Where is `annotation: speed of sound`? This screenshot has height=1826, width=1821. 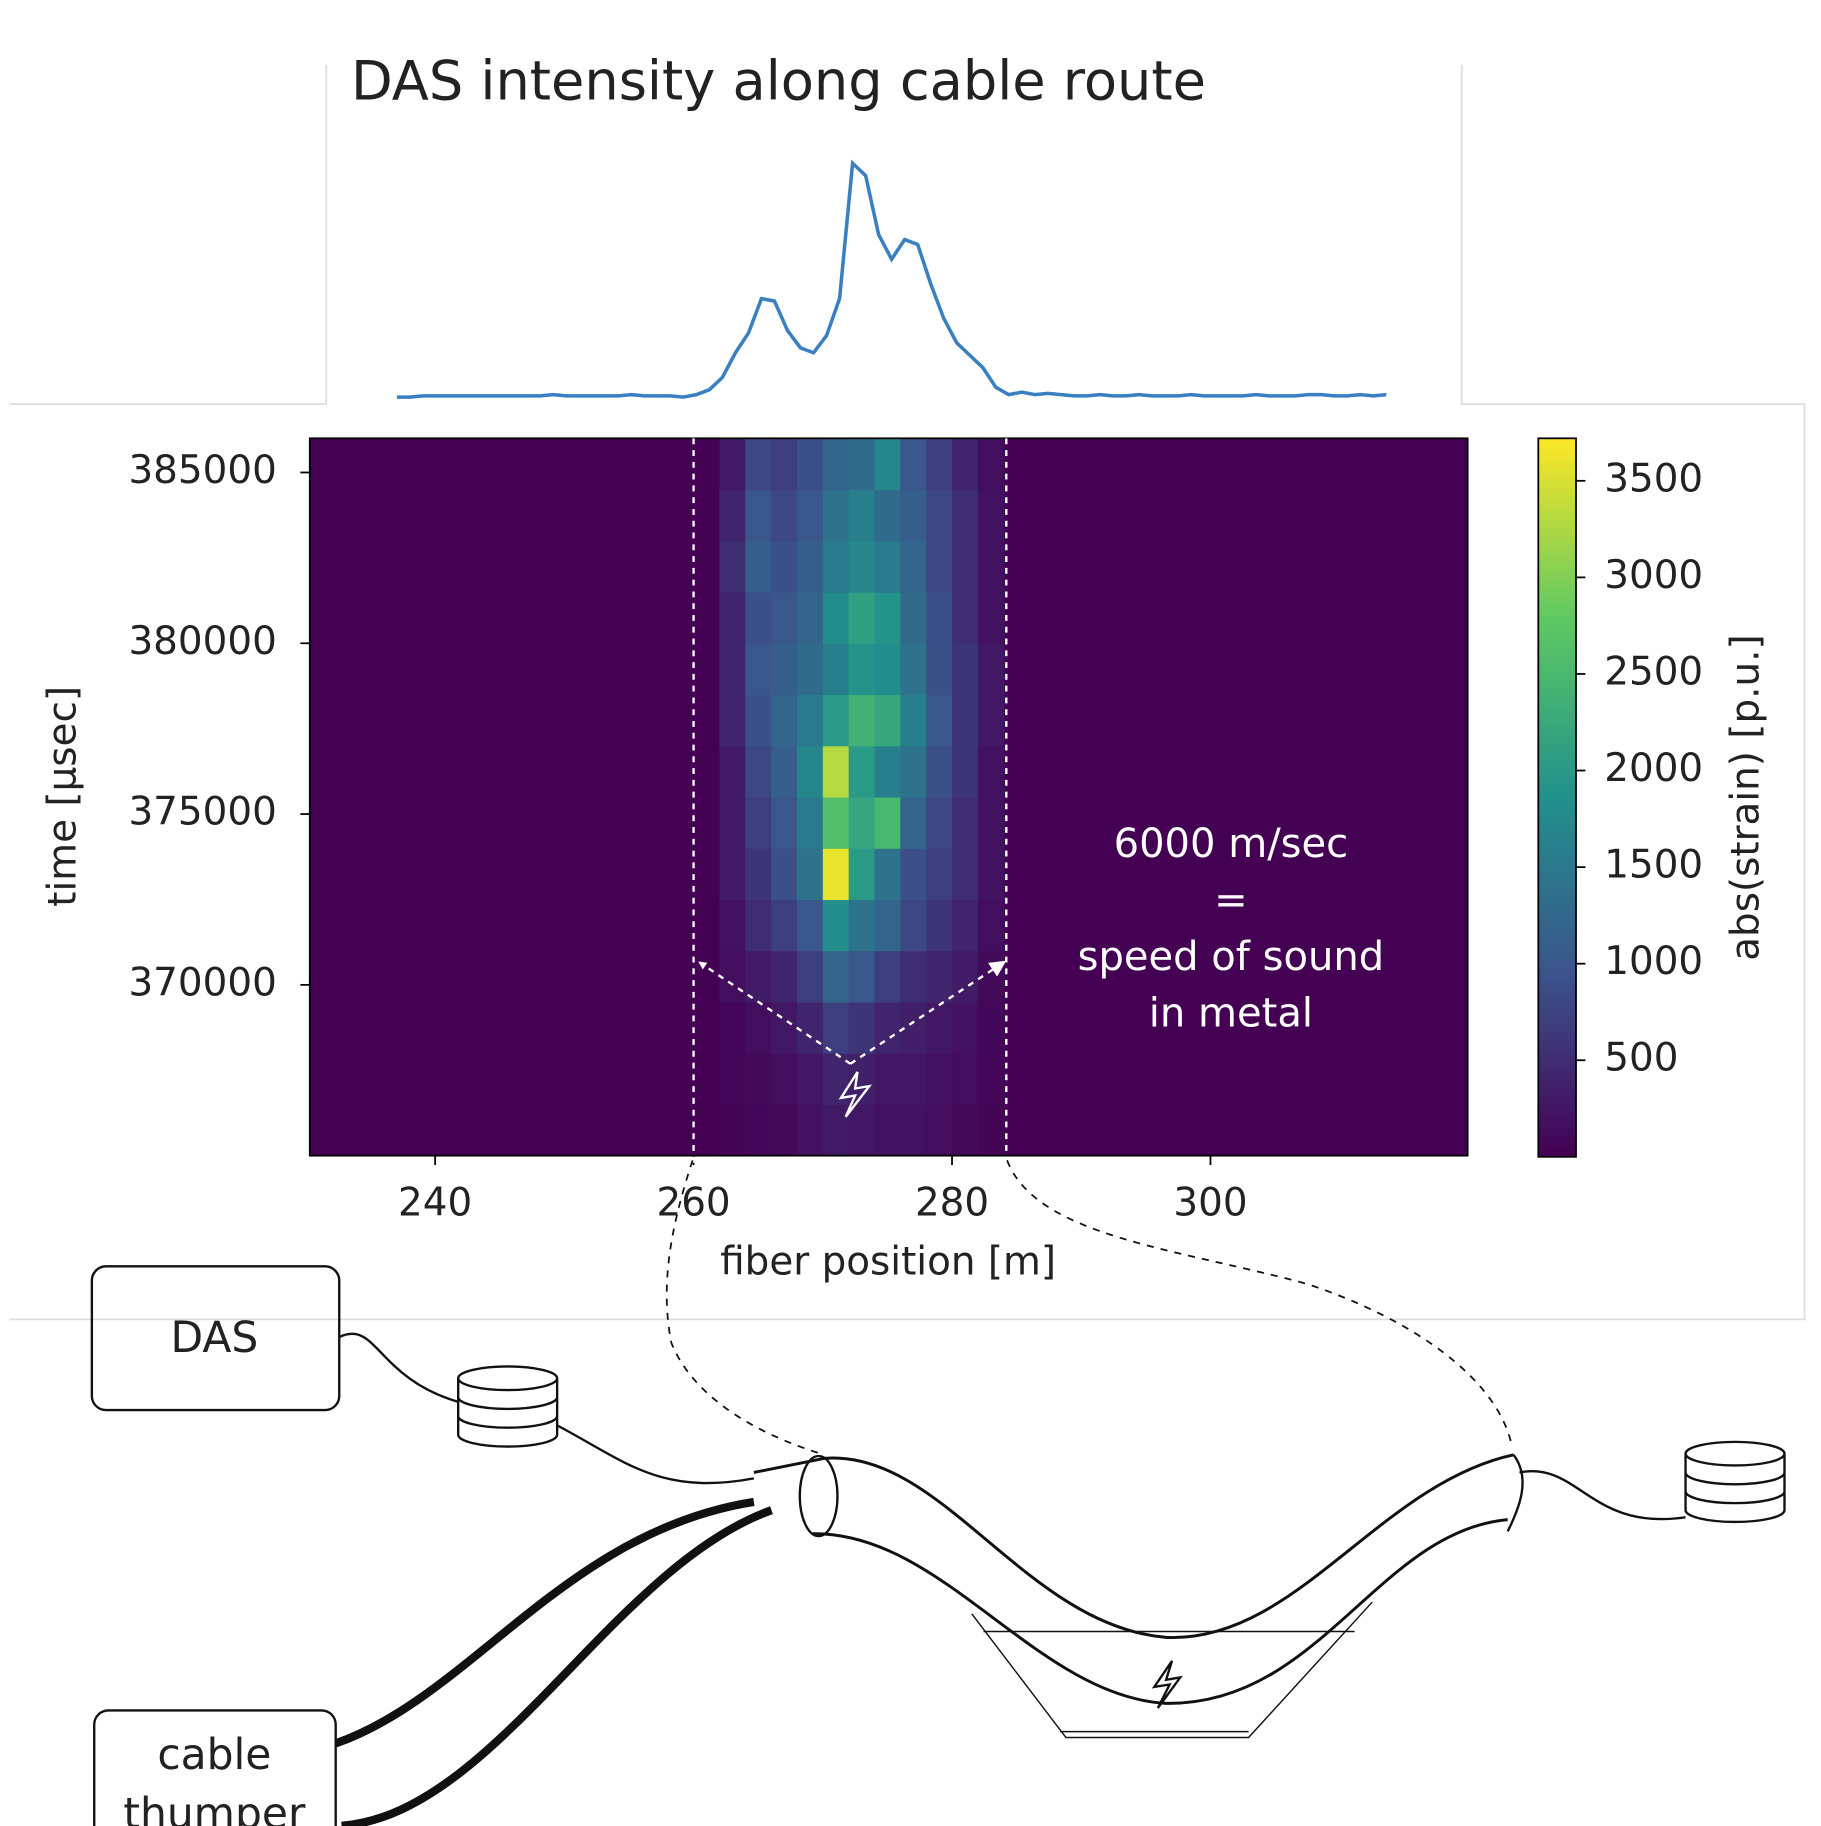 annotation: speed of sound is located at coordinates (1231, 957).